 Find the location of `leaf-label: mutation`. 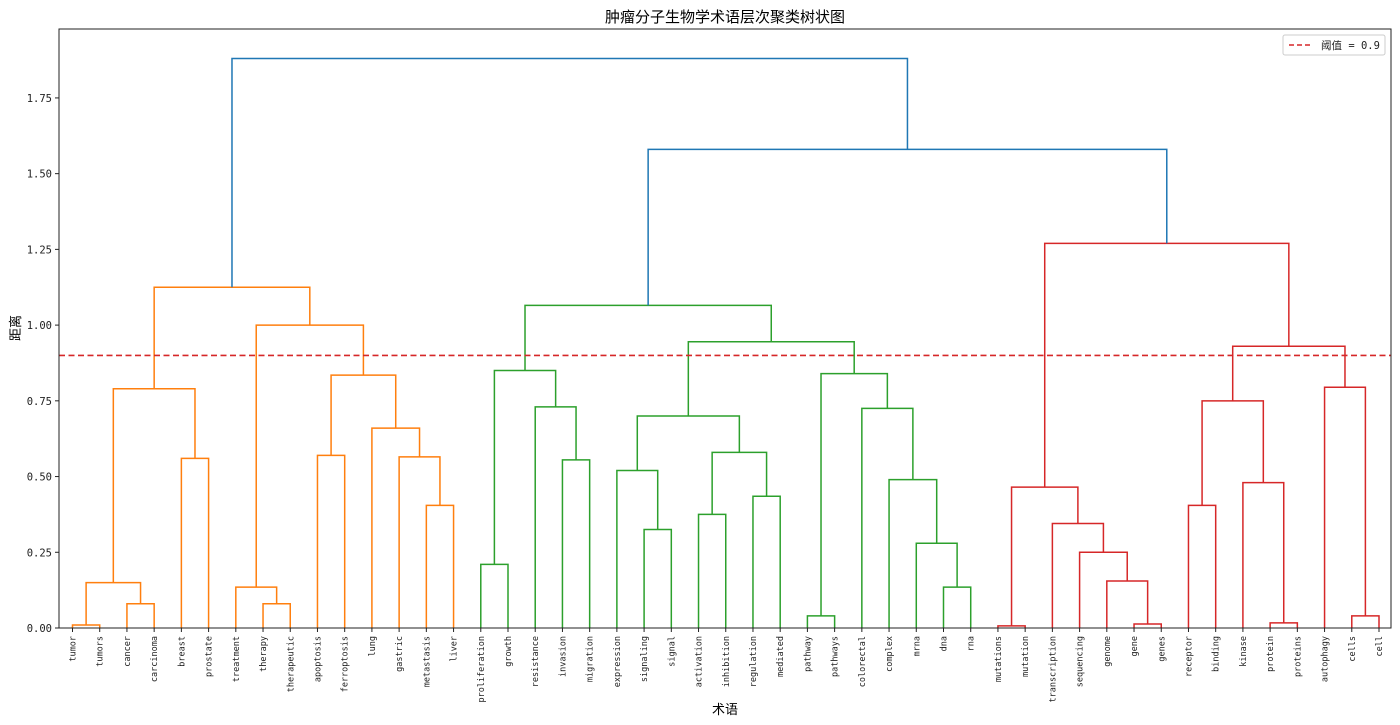

leaf-label: mutation is located at coordinates (1026, 656).